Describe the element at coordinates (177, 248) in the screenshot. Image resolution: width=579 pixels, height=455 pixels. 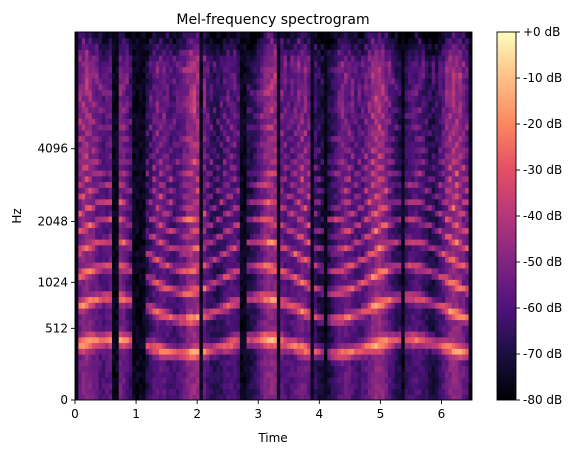
I see `heat-cell-1946` at that location.